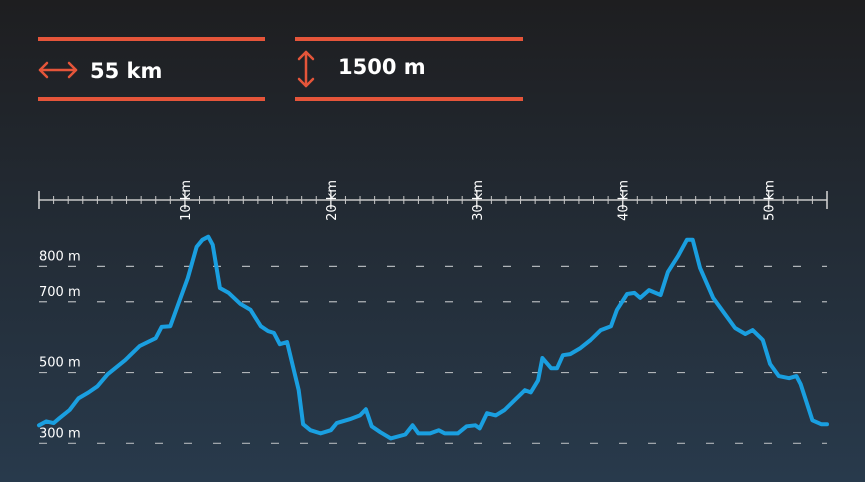 Image resolution: width=865 pixels, height=482 pixels. Describe the element at coordinates (60, 256) in the screenshot. I see `y-tick-label: 800 m` at that location.